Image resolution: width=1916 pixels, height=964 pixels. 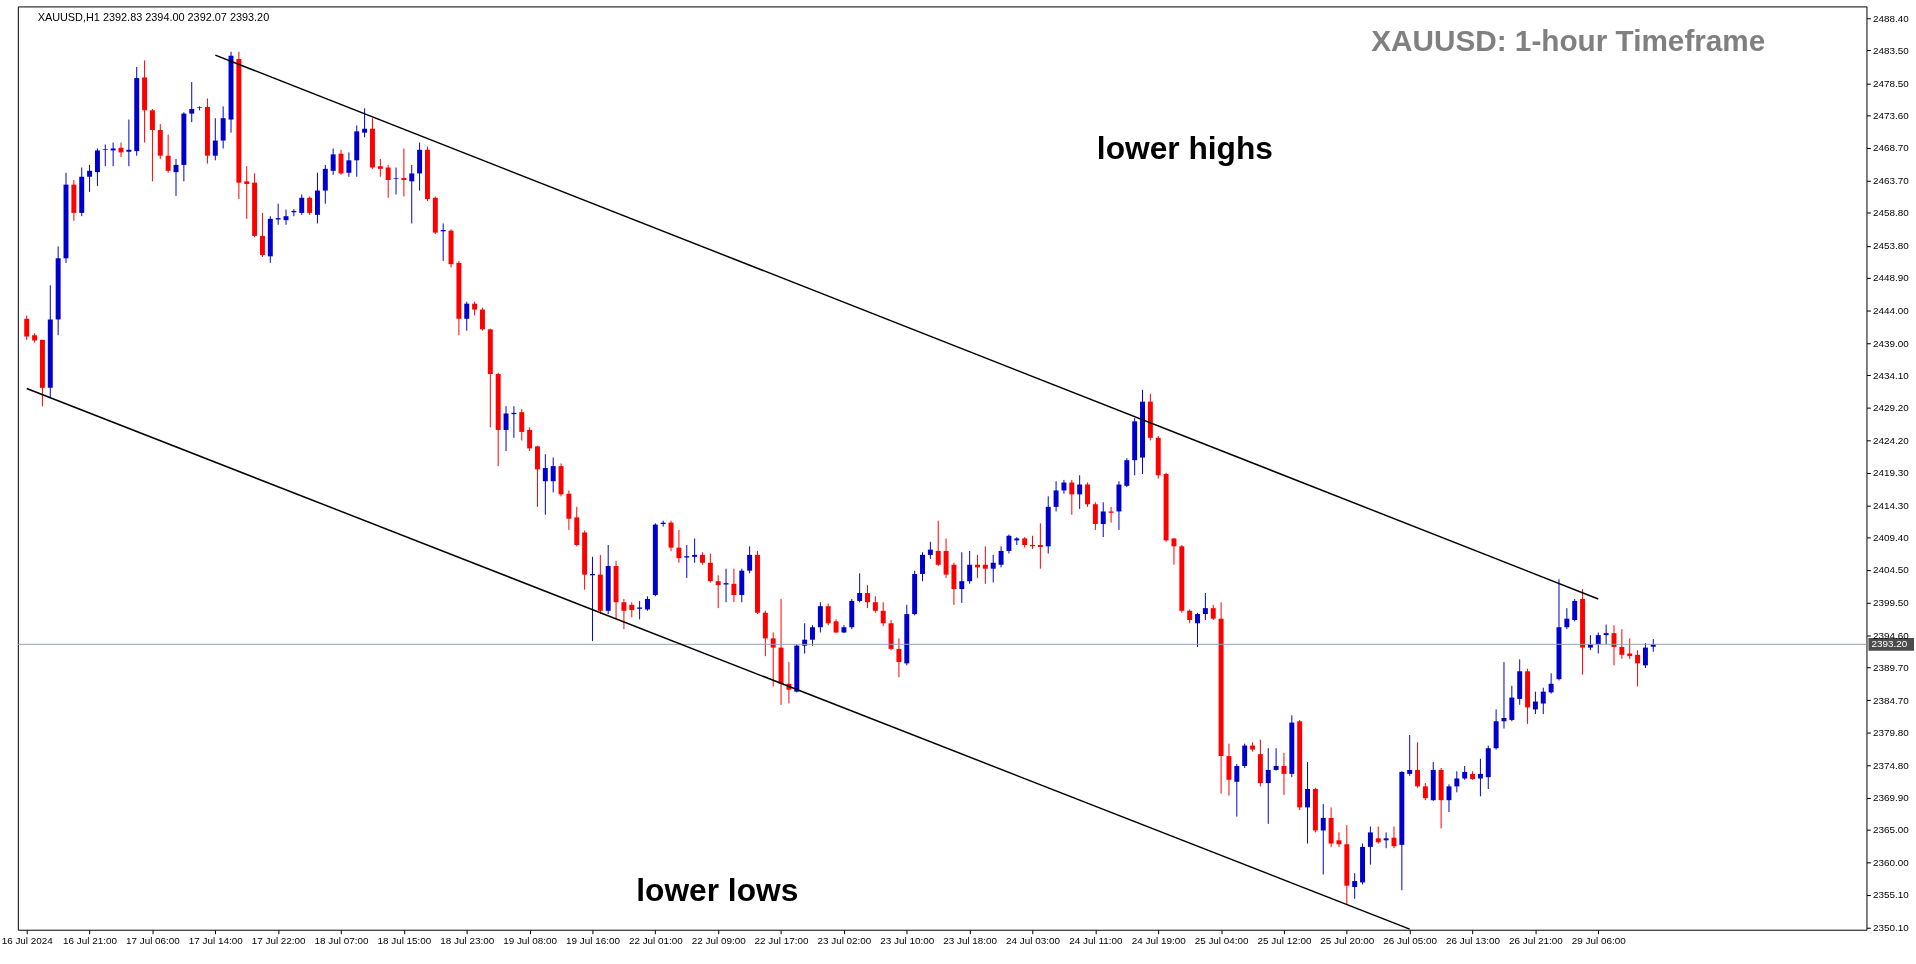 I want to click on ref-line-label: 2393.20, so click(x=1889, y=644).